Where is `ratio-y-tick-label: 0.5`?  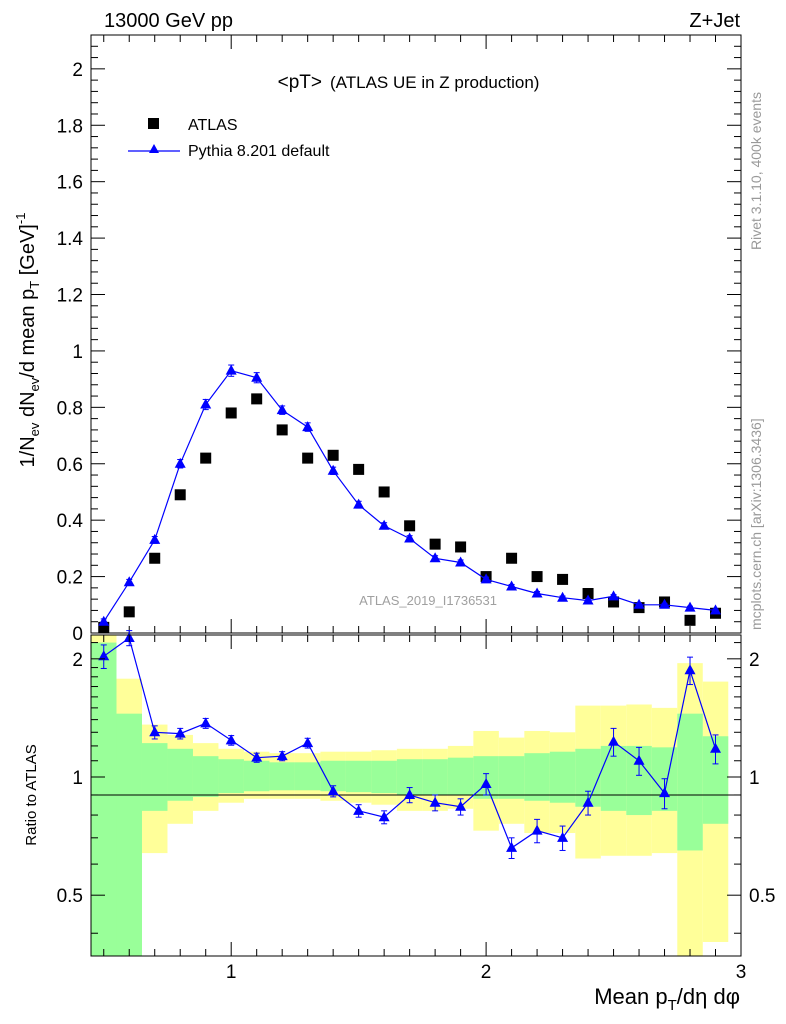 ratio-y-tick-label: 0.5 is located at coordinates (70, 896).